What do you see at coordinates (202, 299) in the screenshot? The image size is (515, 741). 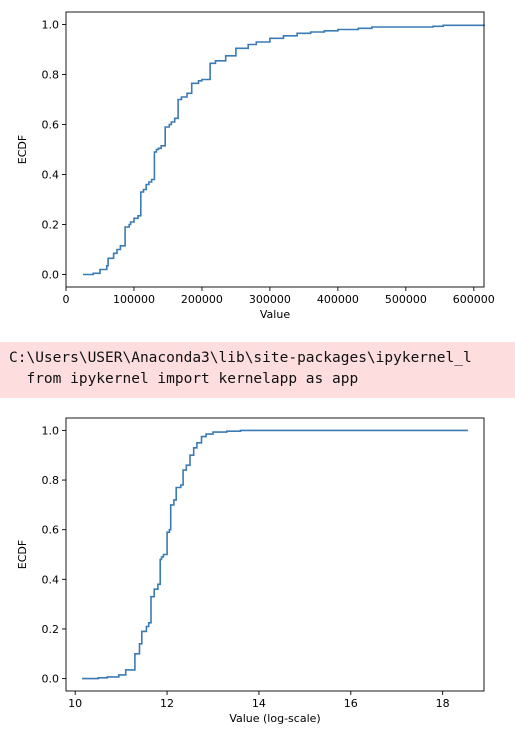 I see `x-tick-label: 200000` at bounding box center [202, 299].